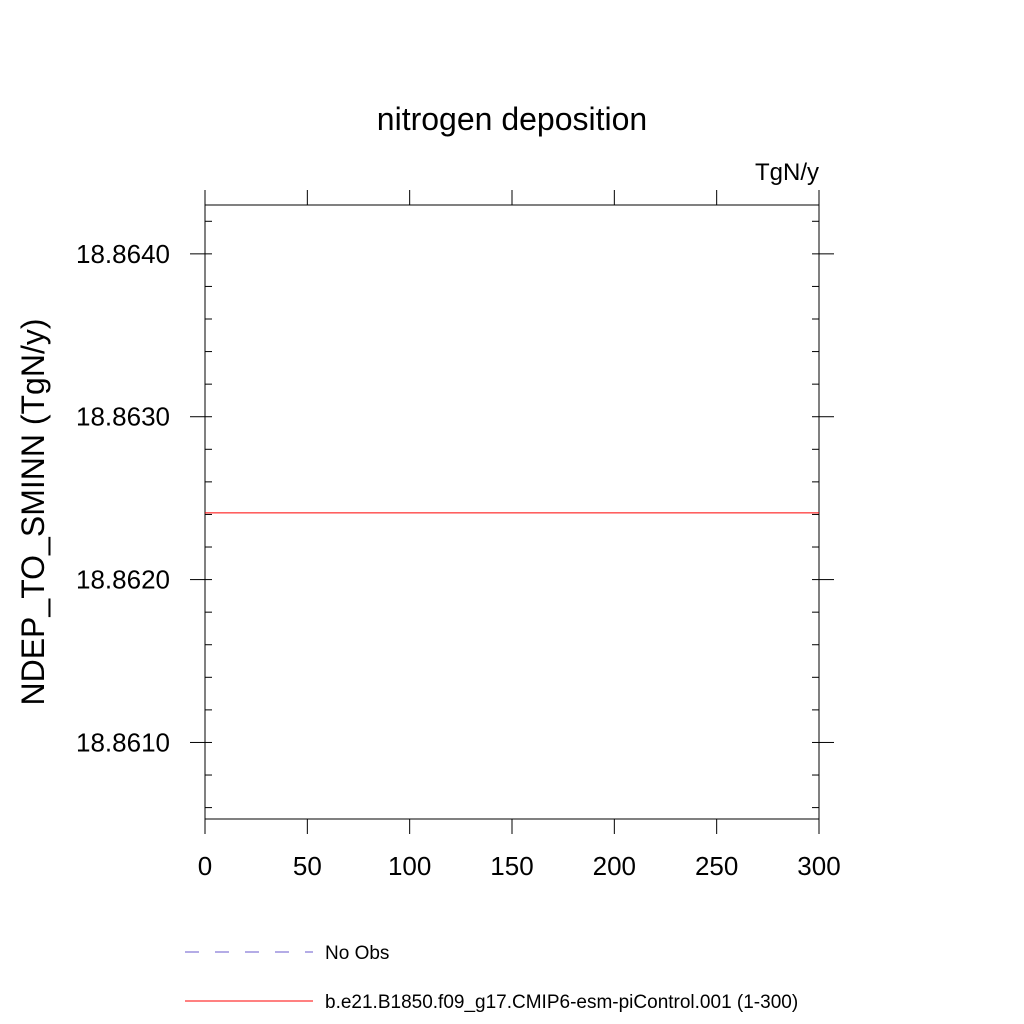 This screenshot has height=1024, width=1024. Describe the element at coordinates (512, 119) in the screenshot. I see `chart-title: nitrogen deposition` at that location.